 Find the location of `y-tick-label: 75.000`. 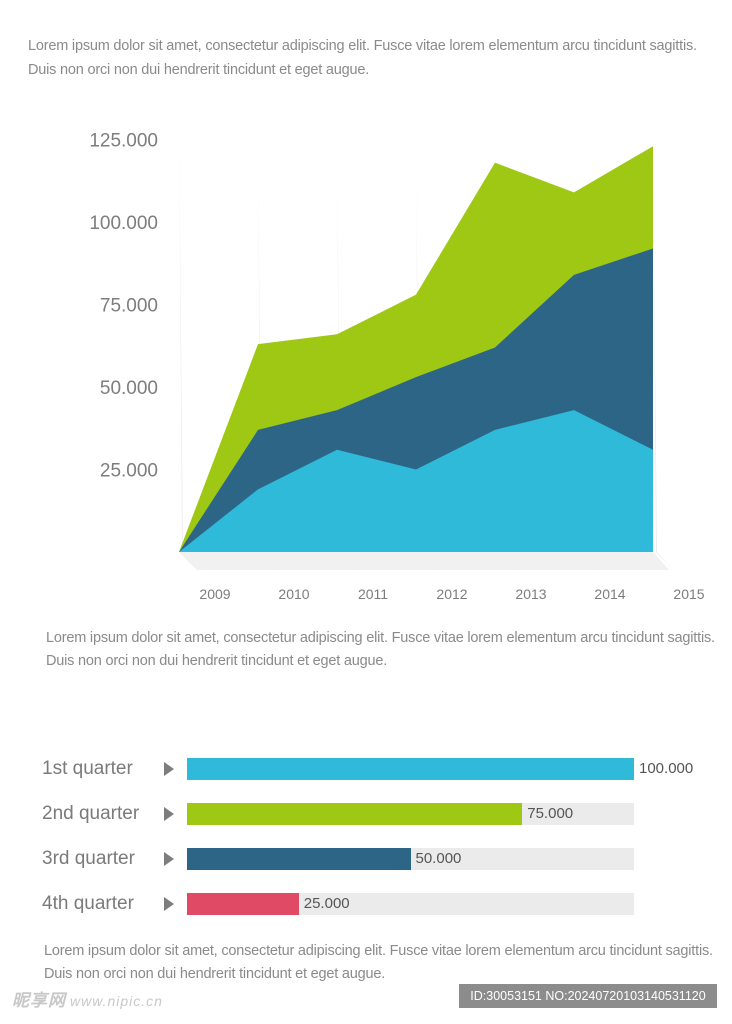

y-tick-label: 75.000 is located at coordinates (129, 306).